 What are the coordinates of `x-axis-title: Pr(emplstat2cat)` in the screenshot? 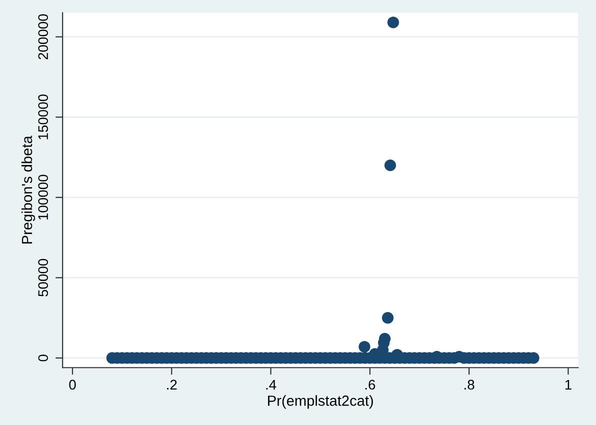 It's located at (320, 402).